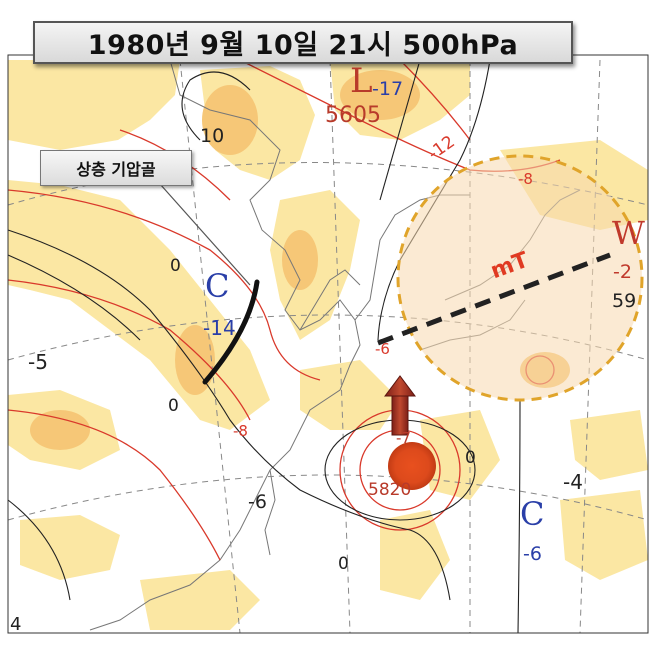  Describe the element at coordinates (353, 115) in the screenshot. I see `low-pressure-height: 5605` at that location.